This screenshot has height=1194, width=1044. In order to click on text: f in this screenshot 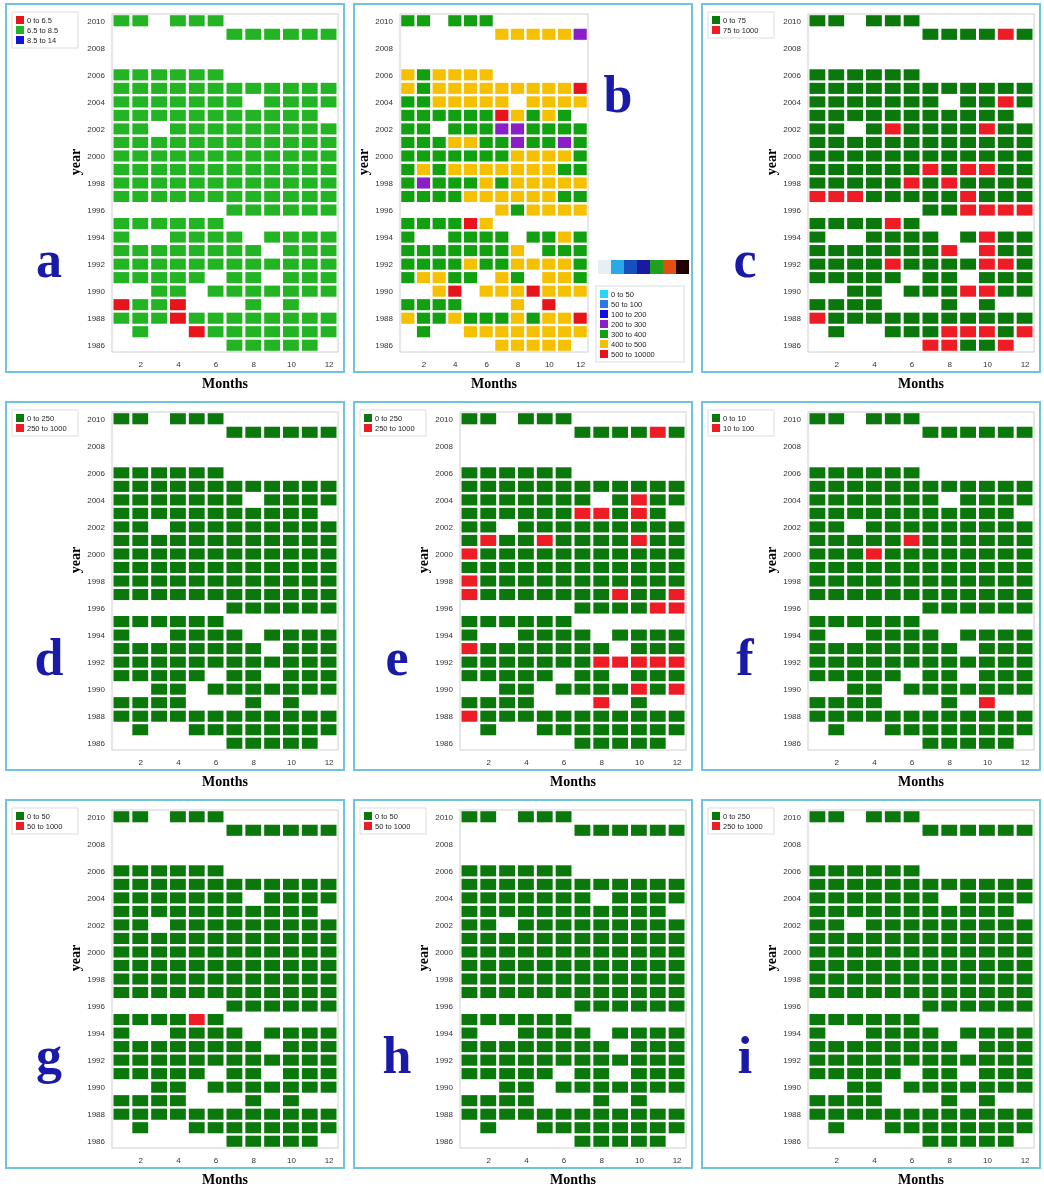, I will do `click(745, 657)`.